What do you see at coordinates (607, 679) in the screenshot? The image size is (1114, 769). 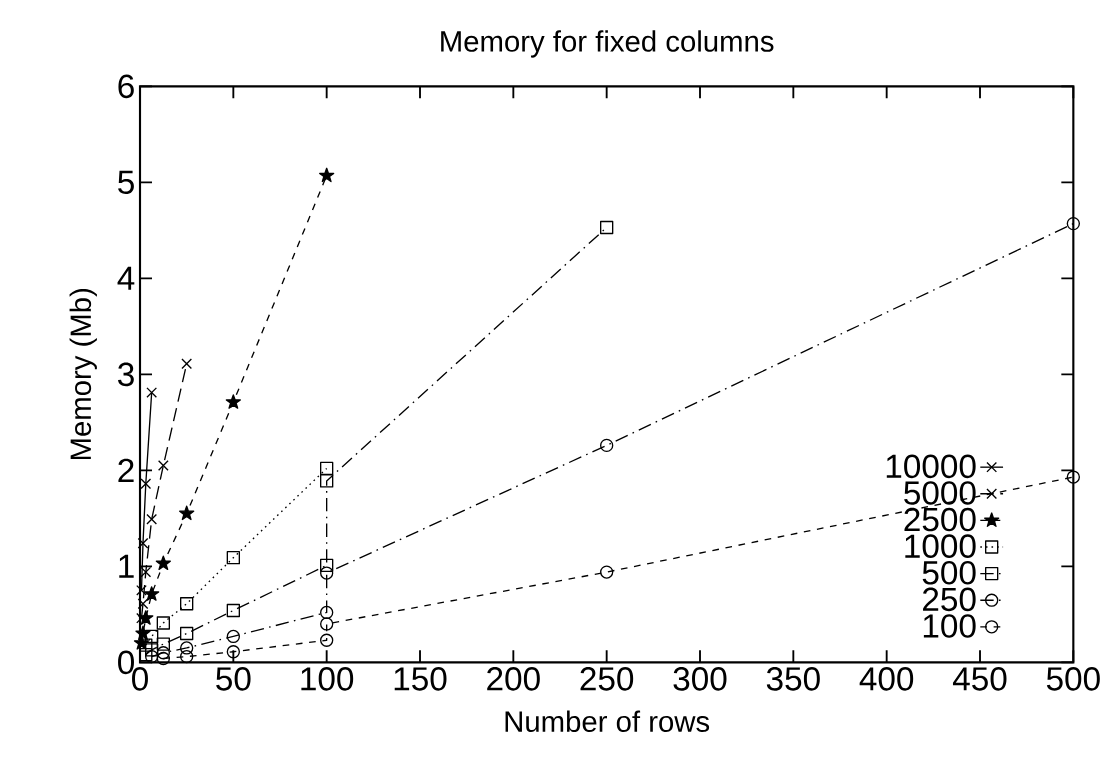 I see `x-tick-label: 250` at bounding box center [607, 679].